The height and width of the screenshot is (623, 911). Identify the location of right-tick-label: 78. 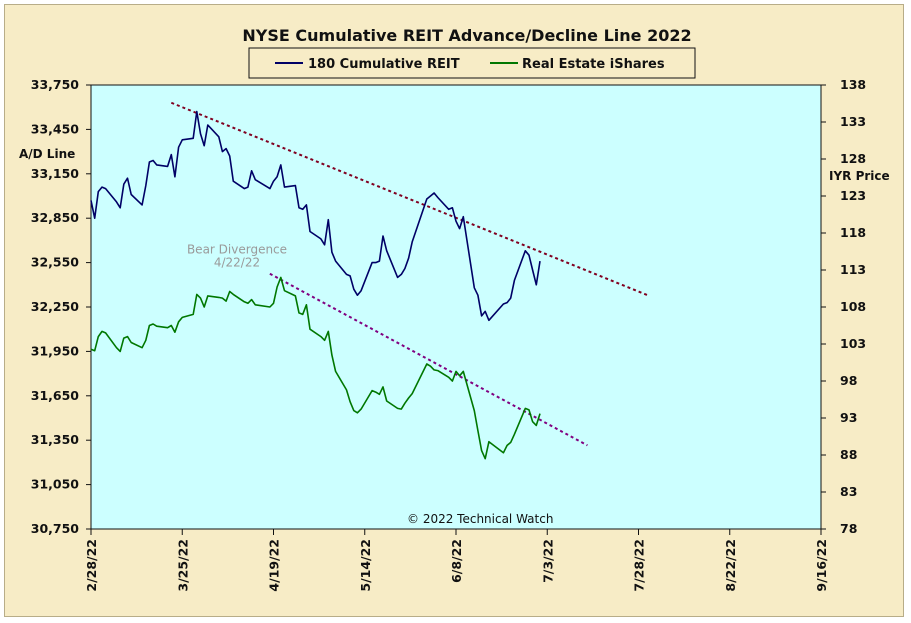
(848, 528).